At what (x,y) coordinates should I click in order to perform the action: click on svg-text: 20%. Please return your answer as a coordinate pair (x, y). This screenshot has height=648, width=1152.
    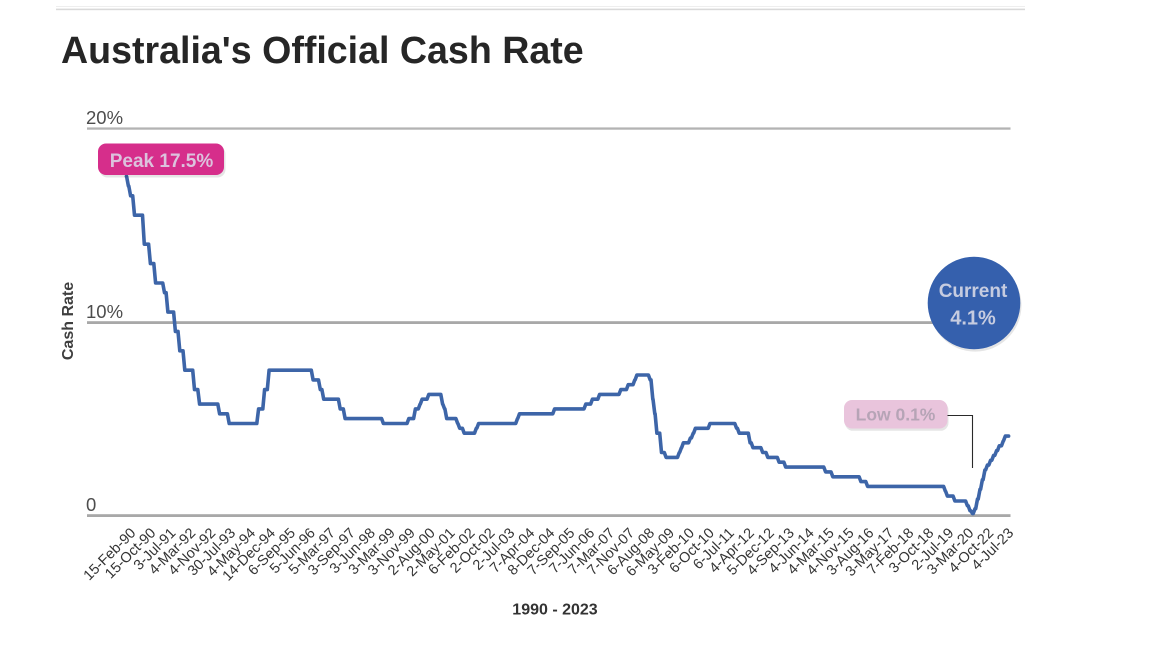
    Looking at the image, I should click on (104, 117).